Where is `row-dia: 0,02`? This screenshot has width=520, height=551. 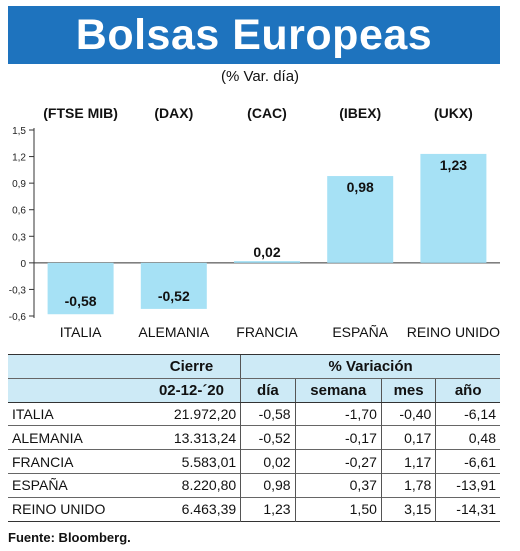 row-dia: 0,02 is located at coordinates (268, 461).